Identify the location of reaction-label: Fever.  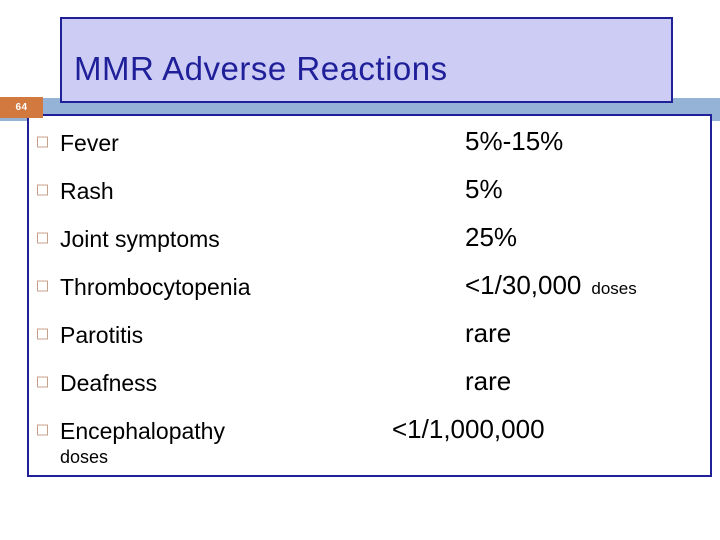
(89, 143).